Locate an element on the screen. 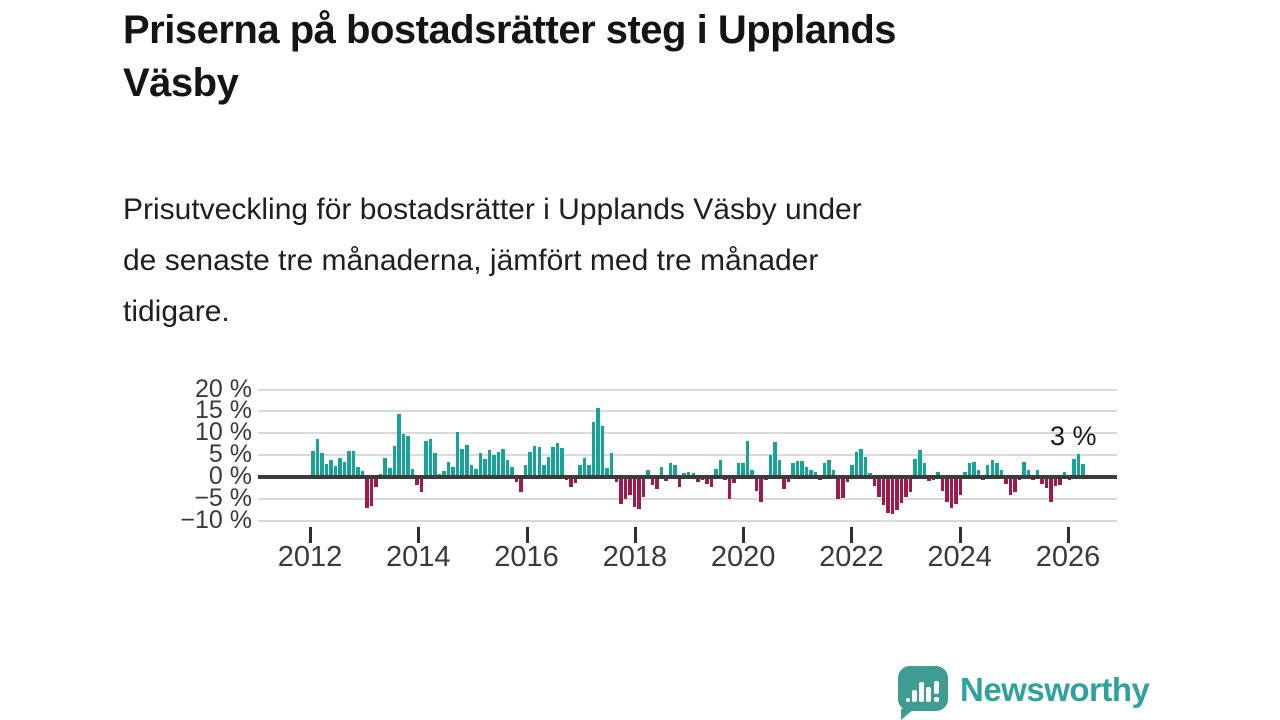 The height and width of the screenshot is (720, 1280). x-axis-tick-label: 2026 is located at coordinates (1068, 557).